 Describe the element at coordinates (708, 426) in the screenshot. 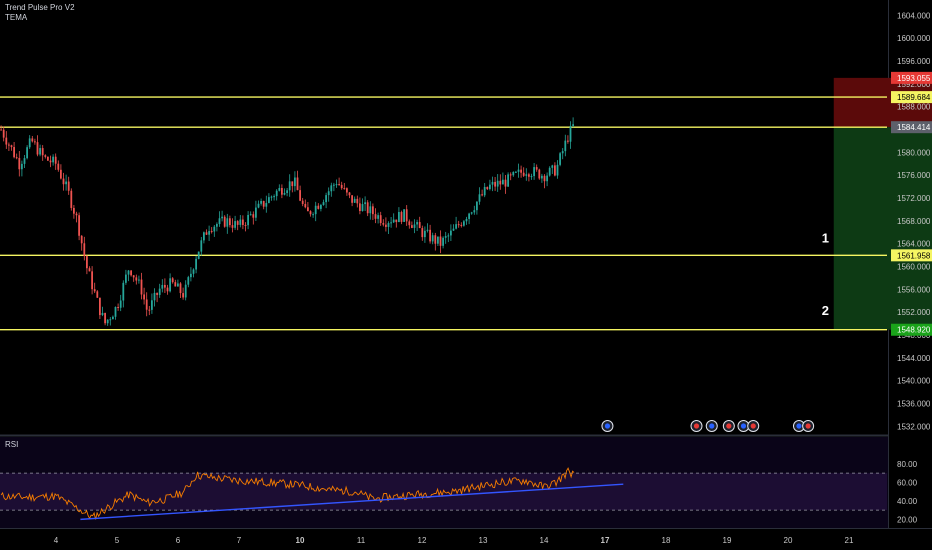

I see `event-markers` at that location.